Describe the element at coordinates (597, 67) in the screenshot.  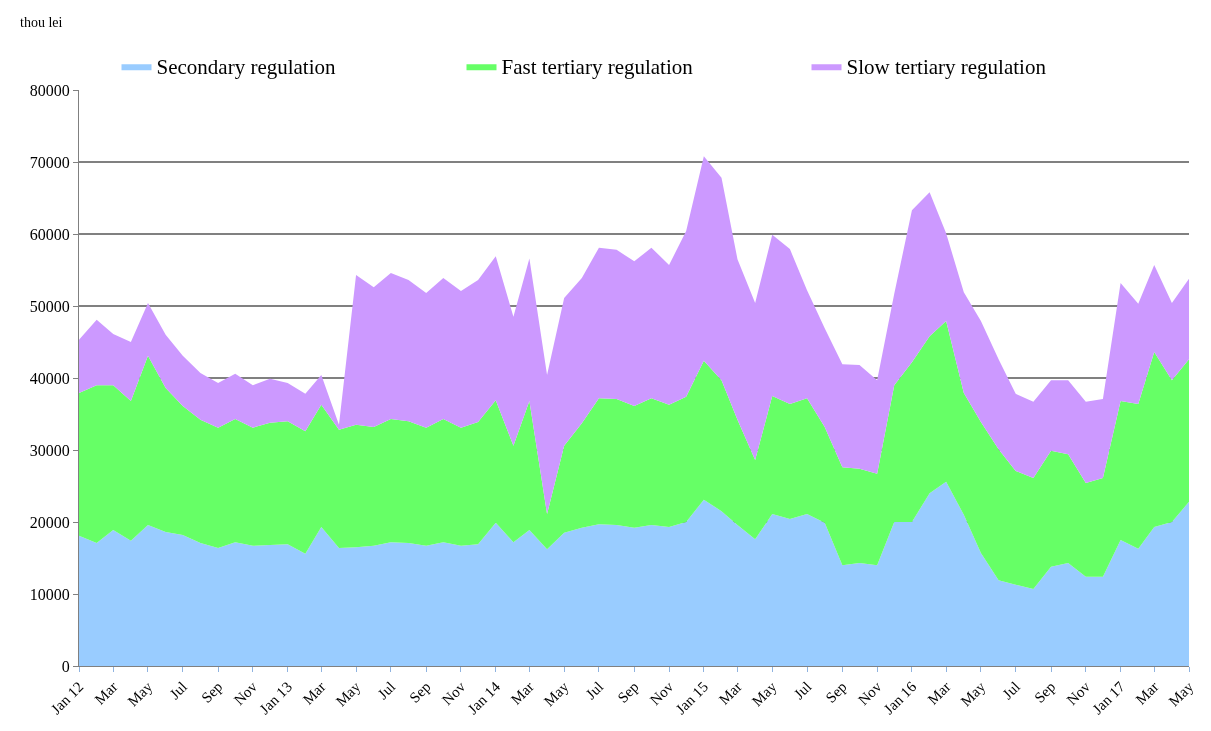
I see `legend-label: Fast tertiary regulation` at that location.